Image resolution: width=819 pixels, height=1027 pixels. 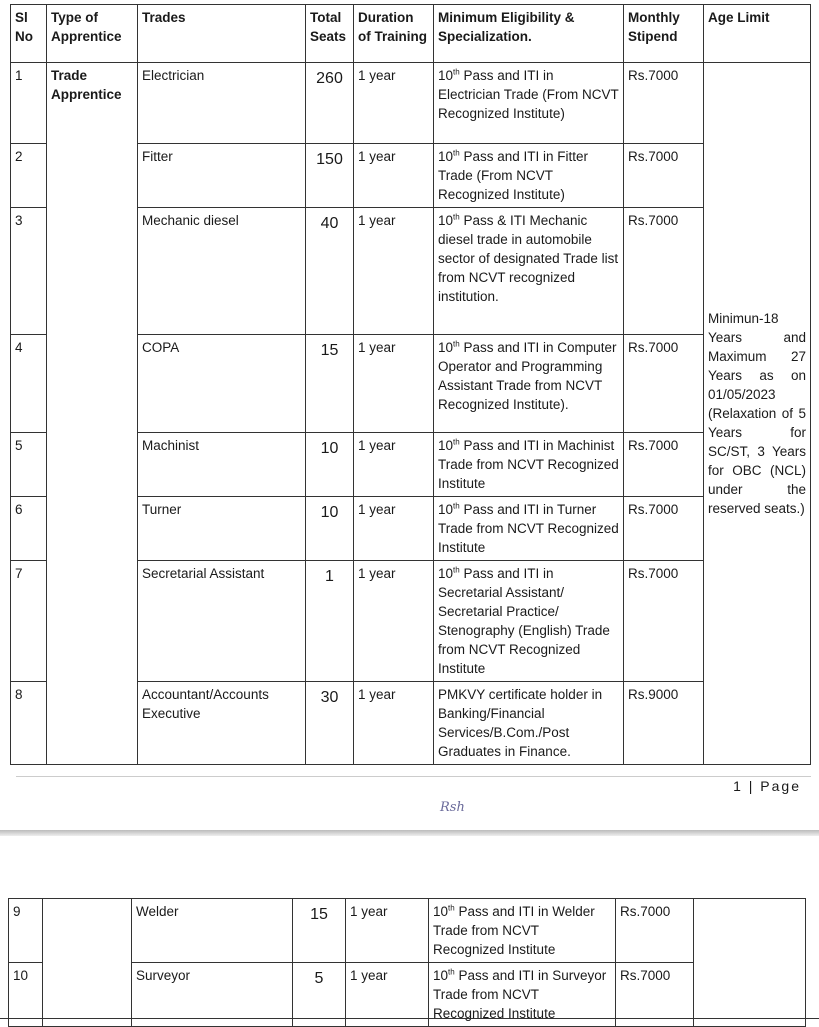 I want to click on stipend-cell: Rs.9000, so click(x=663, y=723).